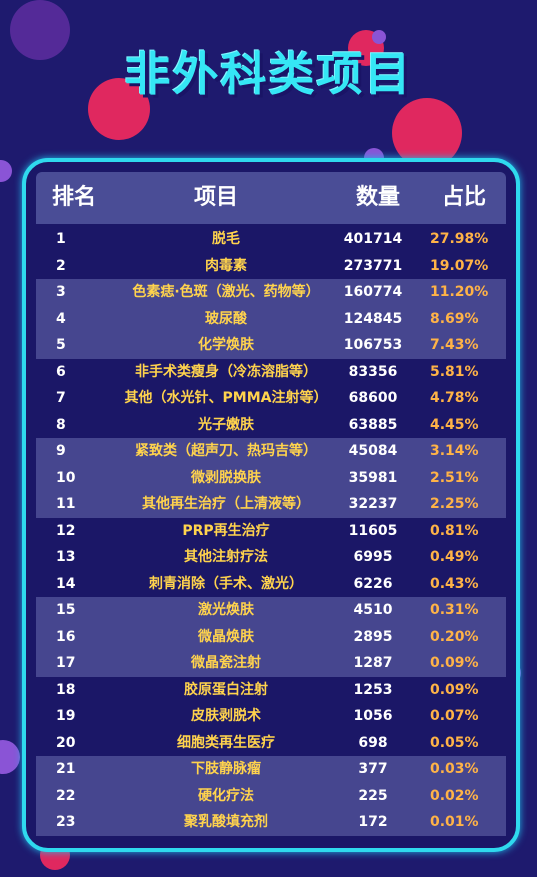 The image size is (537, 877). What do you see at coordinates (61, 371) in the screenshot?
I see `table-cell-rank: 6` at bounding box center [61, 371].